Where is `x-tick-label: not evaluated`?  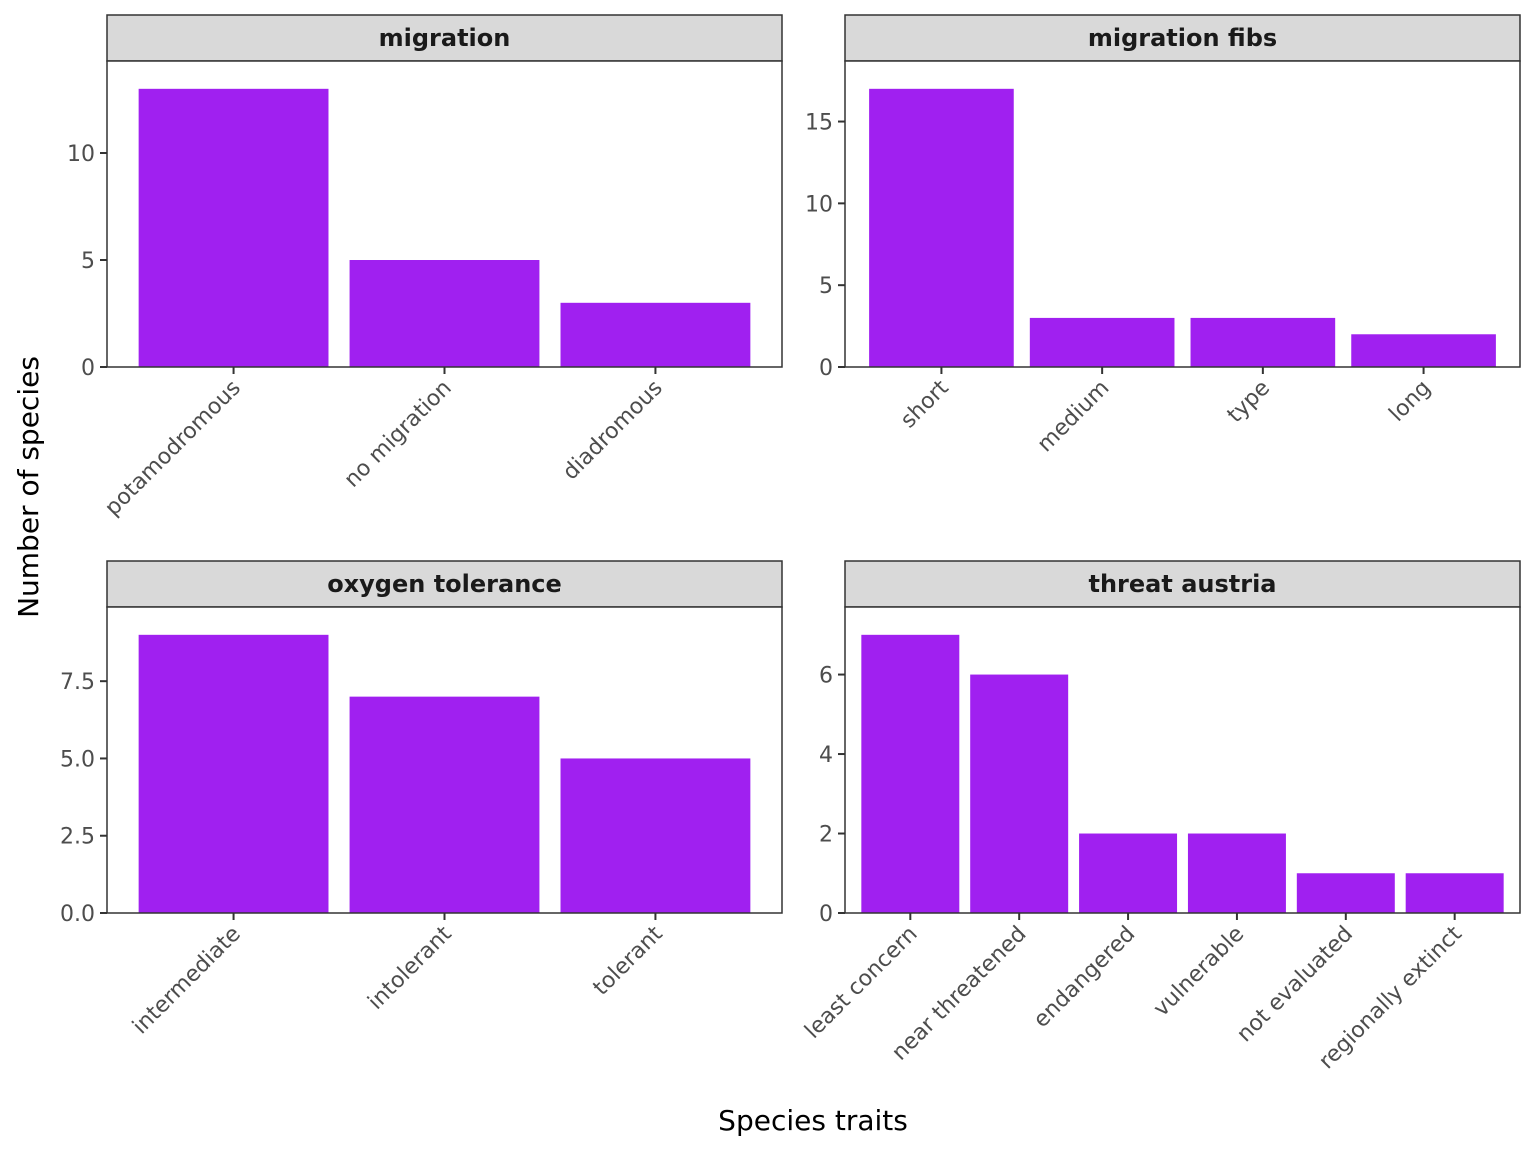 x-tick-label: not evaluated is located at coordinates (1295, 985).